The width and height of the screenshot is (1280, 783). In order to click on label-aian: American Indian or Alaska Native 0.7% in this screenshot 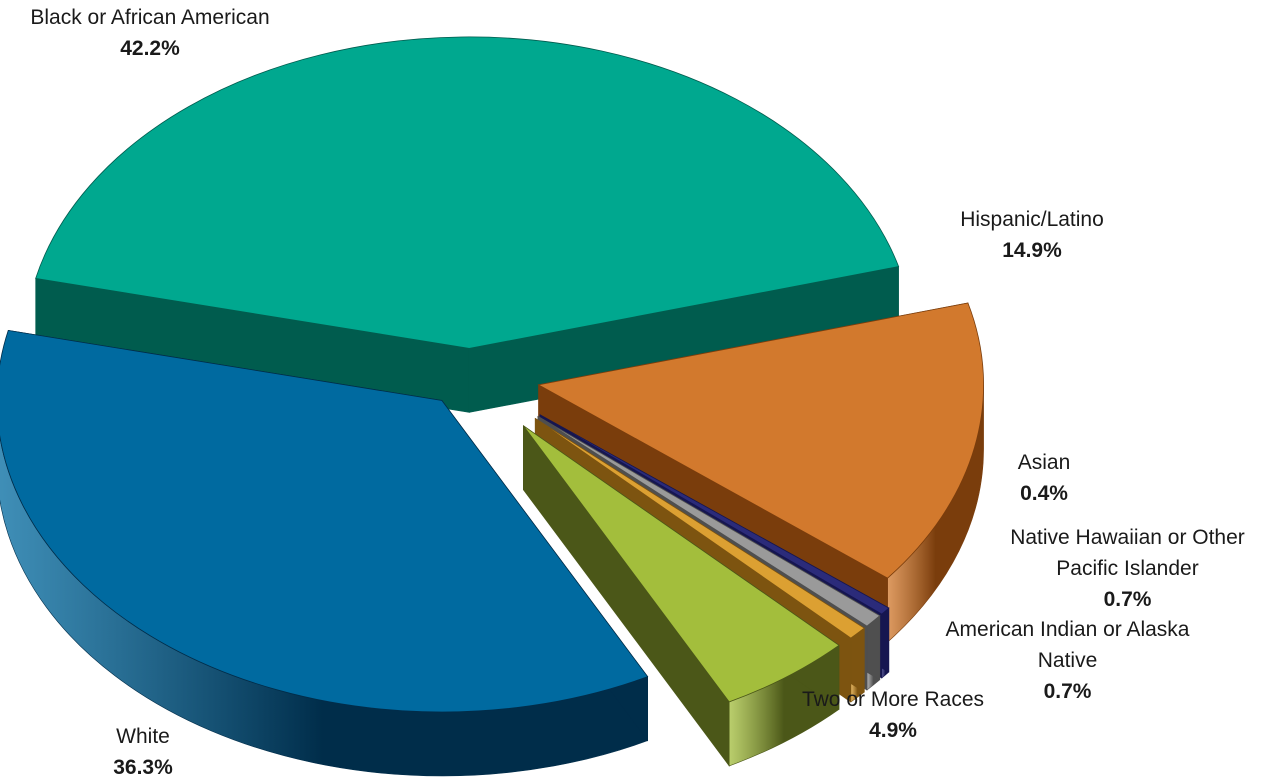, I will do `click(1067, 660)`.